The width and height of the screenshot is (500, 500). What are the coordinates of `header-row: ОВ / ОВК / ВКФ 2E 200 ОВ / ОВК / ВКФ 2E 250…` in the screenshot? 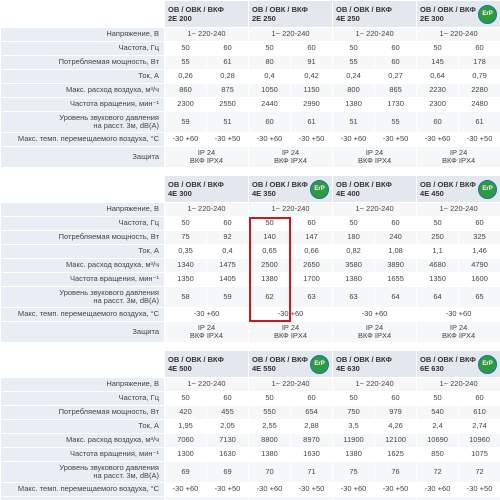 It's located at (250, 14).